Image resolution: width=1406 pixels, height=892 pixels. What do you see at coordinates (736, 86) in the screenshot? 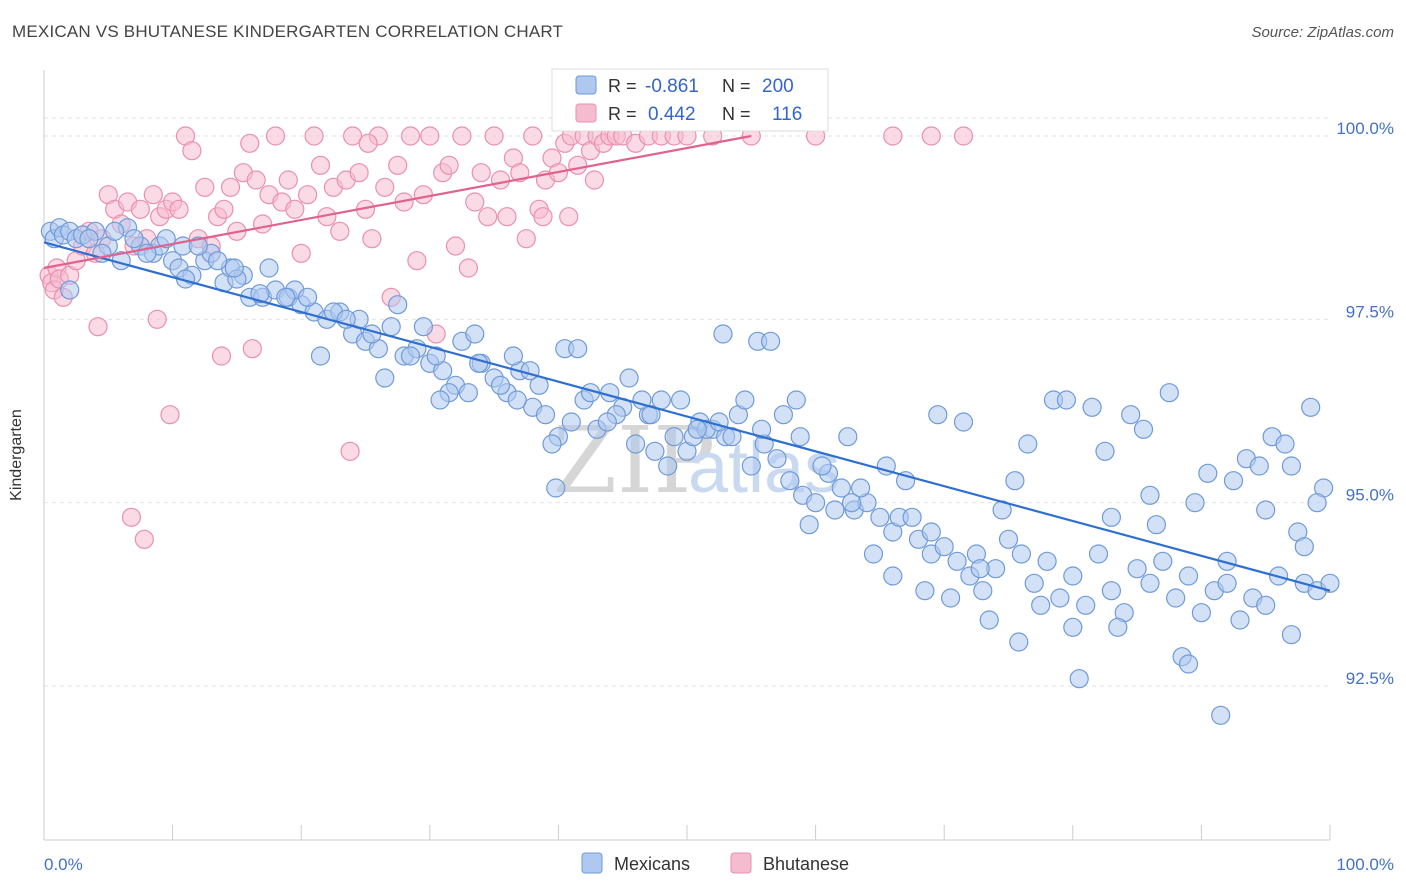
I see `legend-n-label-mexicans: N =` at bounding box center [736, 86].